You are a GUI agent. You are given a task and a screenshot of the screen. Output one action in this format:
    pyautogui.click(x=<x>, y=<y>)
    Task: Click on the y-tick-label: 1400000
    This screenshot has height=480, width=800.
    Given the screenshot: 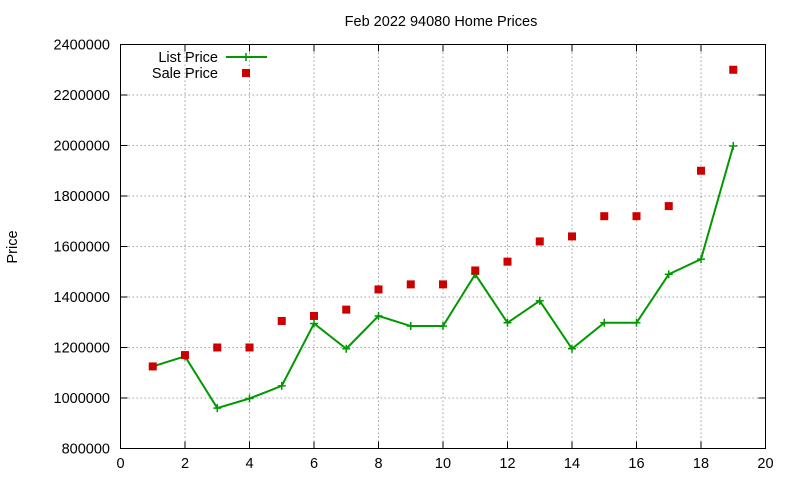 What is the action you would take?
    pyautogui.click(x=82, y=298)
    